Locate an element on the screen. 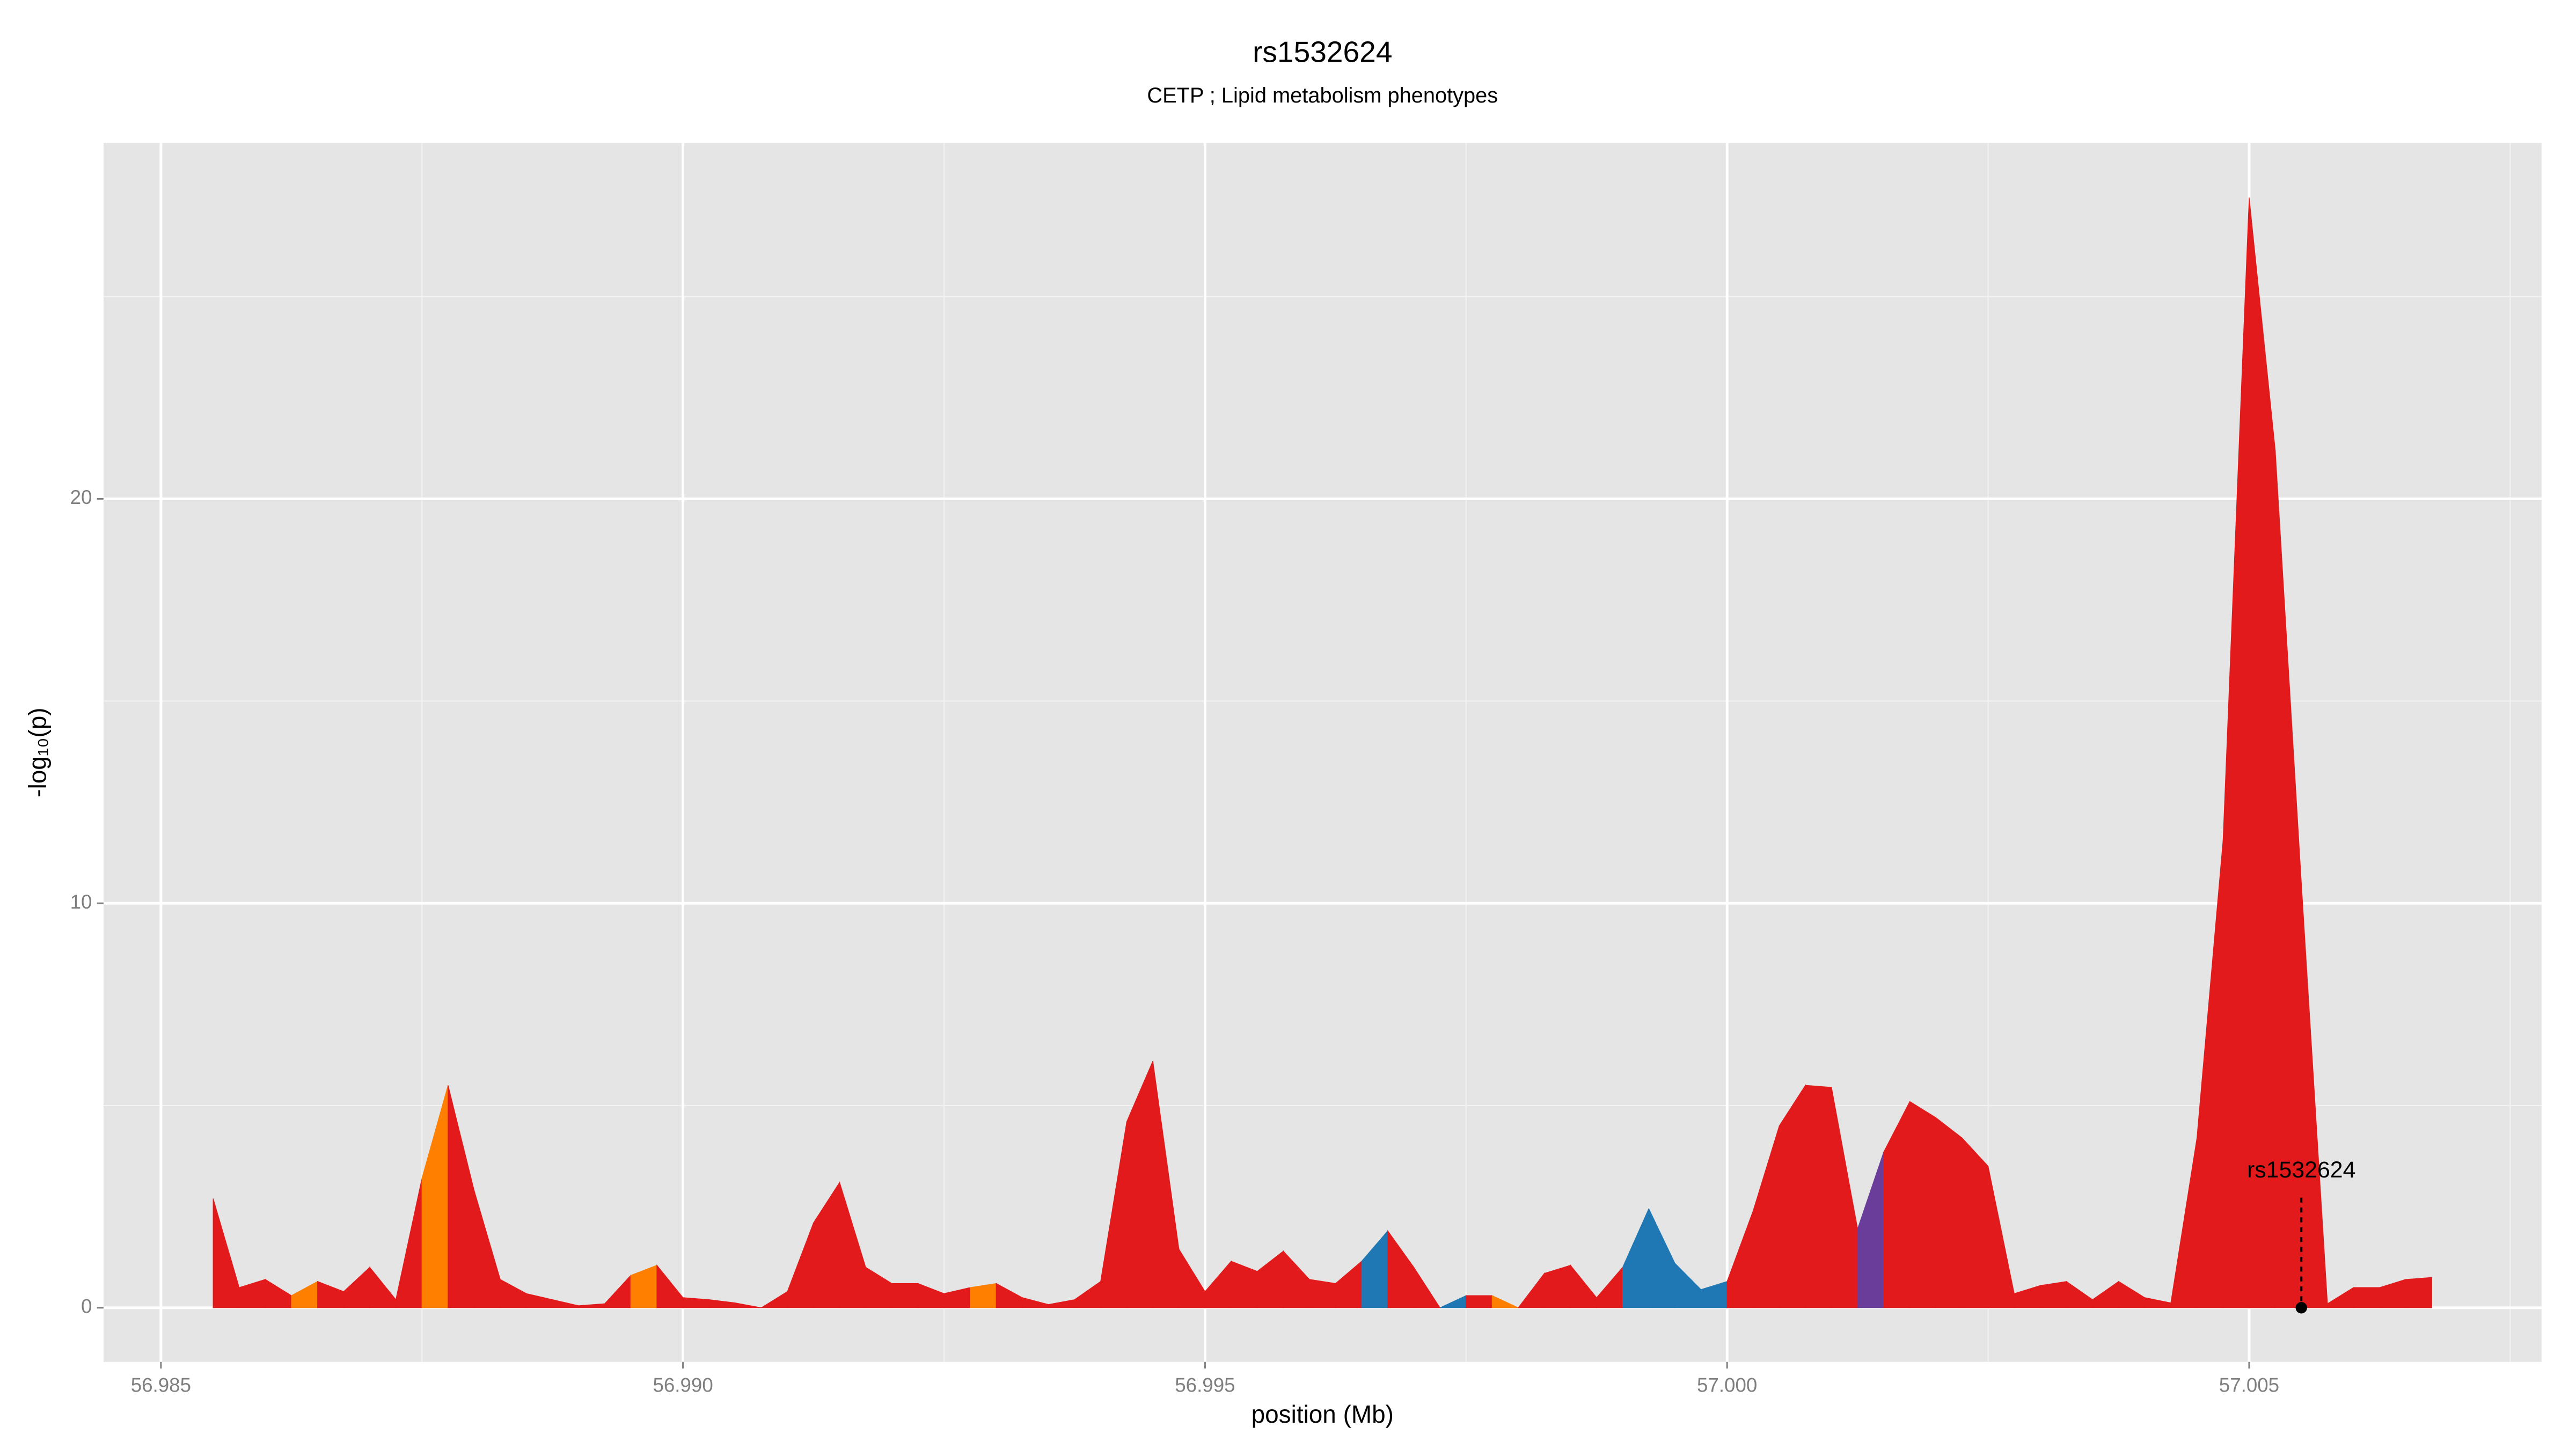 Image resolution: width=2576 pixels, height=1449 pixels. chart-subtitle: CETP ; Lipid metabolism phenotypes is located at coordinates (1322, 95).